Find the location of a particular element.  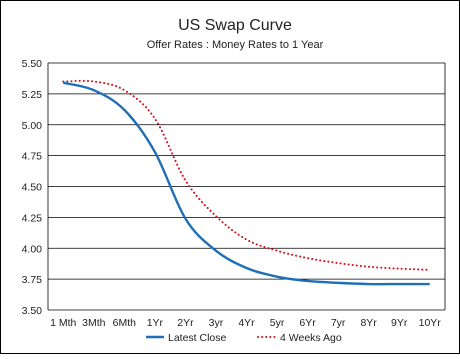

y-tick-label: 4.25 is located at coordinates (32, 218).